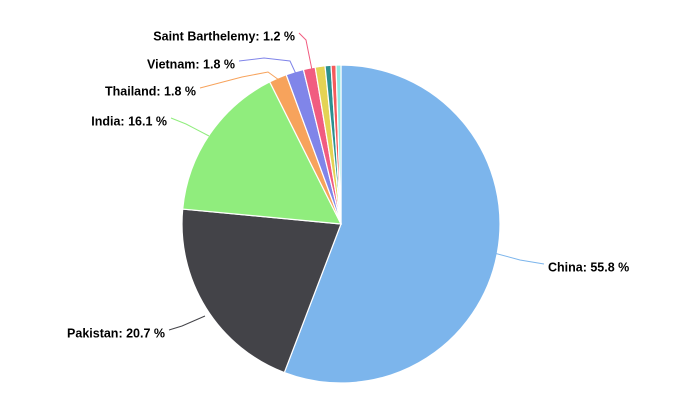 The height and width of the screenshot is (412, 693). I want to click on data-label-saint-barthelemy: Saint Barthelemy: 1.2 %, so click(224, 36).